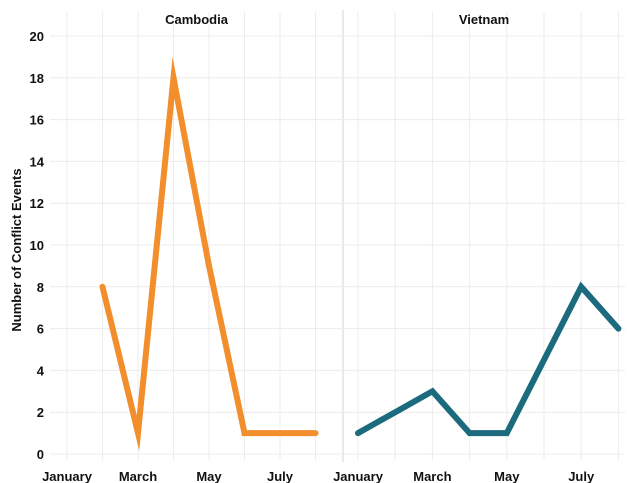 The width and height of the screenshot is (627, 483). I want to click on y-tick-label: 6, so click(40, 329).